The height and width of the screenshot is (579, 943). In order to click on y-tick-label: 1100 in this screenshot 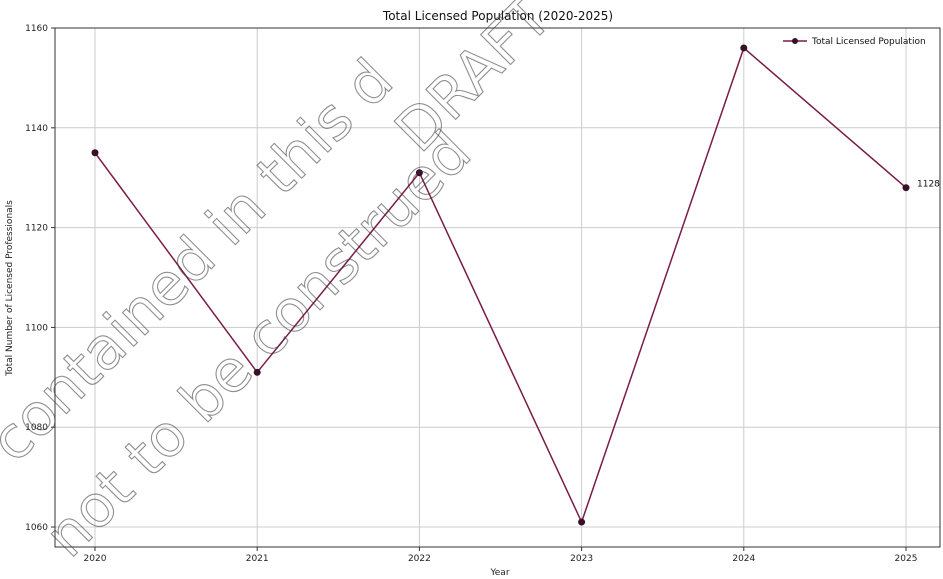, I will do `click(36, 328)`.